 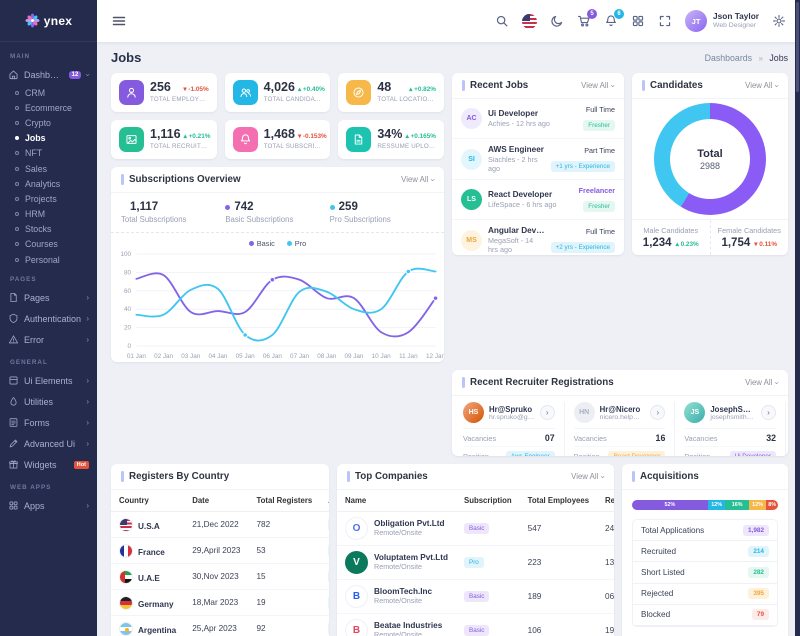 What do you see at coordinates (734, 25) in the screenshot?
I see `user-role: Web Designer` at bounding box center [734, 25].